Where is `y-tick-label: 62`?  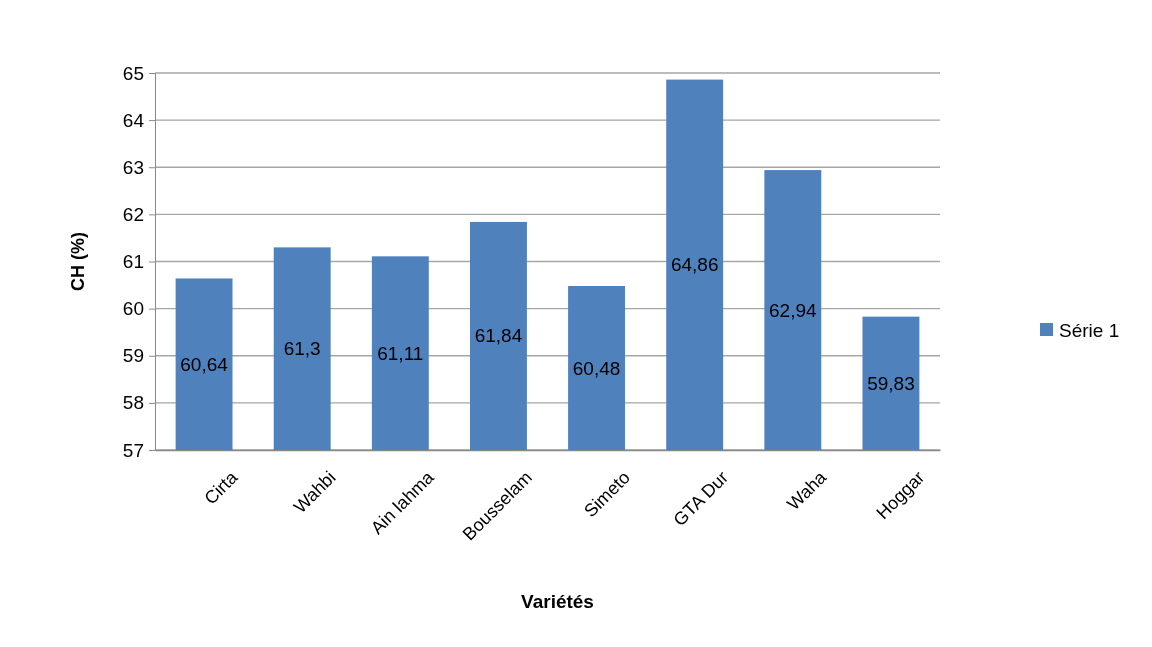
y-tick-label: 62 is located at coordinates (133, 214).